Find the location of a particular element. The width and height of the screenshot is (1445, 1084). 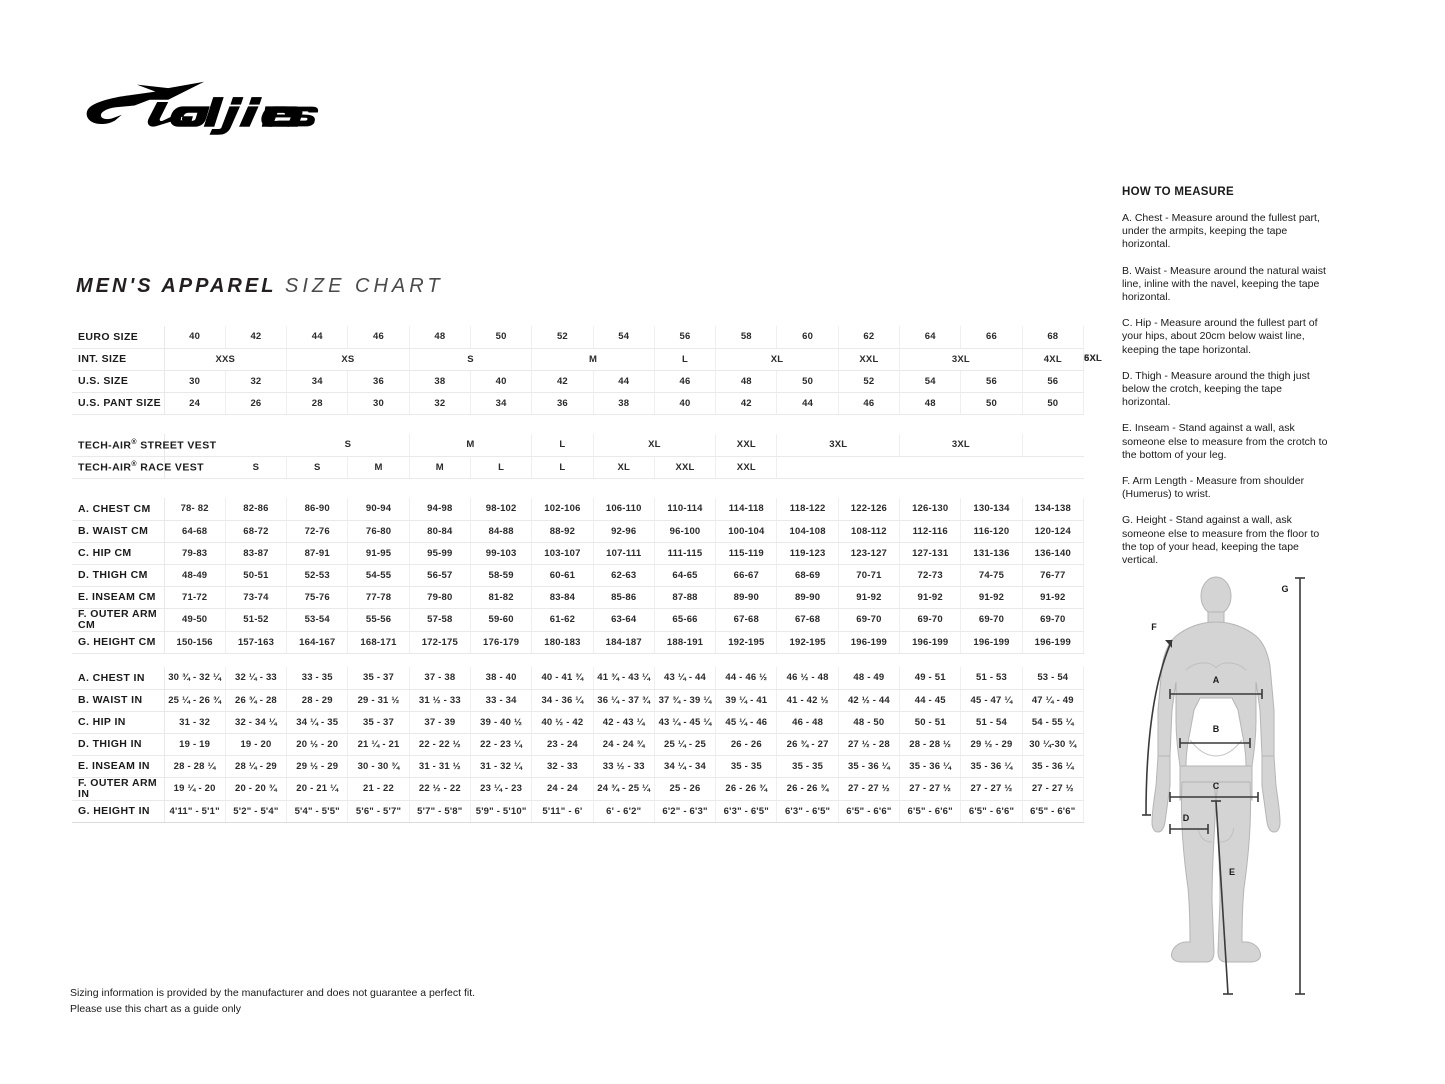

table-cell: 164-167 is located at coordinates (317, 642).